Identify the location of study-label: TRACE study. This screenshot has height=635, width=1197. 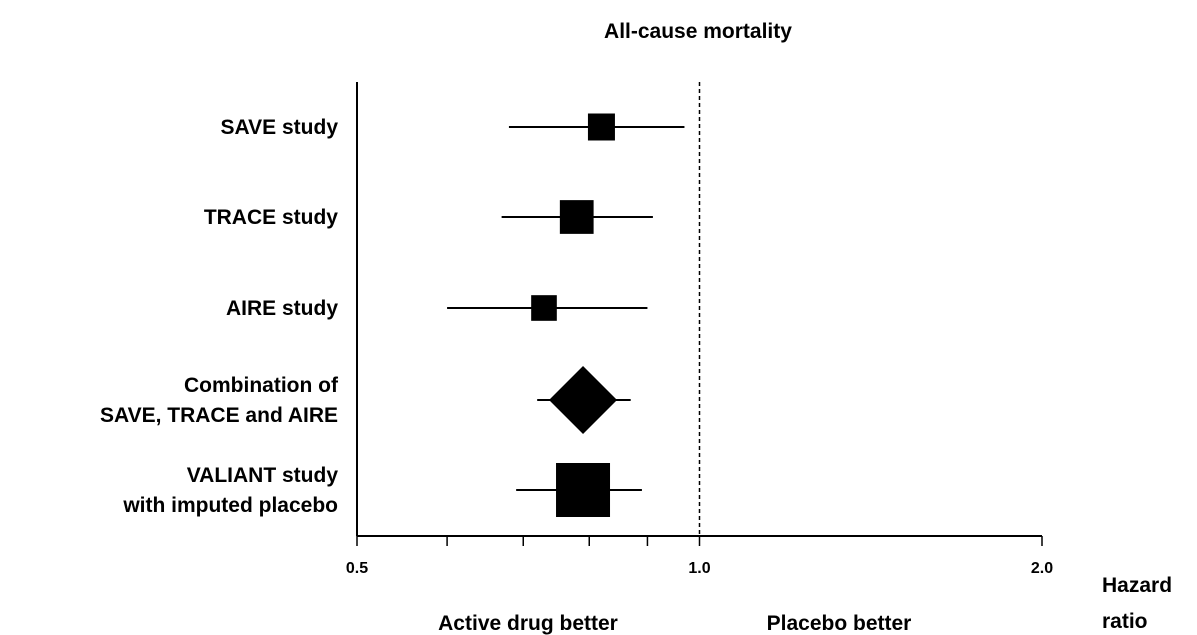
(271, 217).